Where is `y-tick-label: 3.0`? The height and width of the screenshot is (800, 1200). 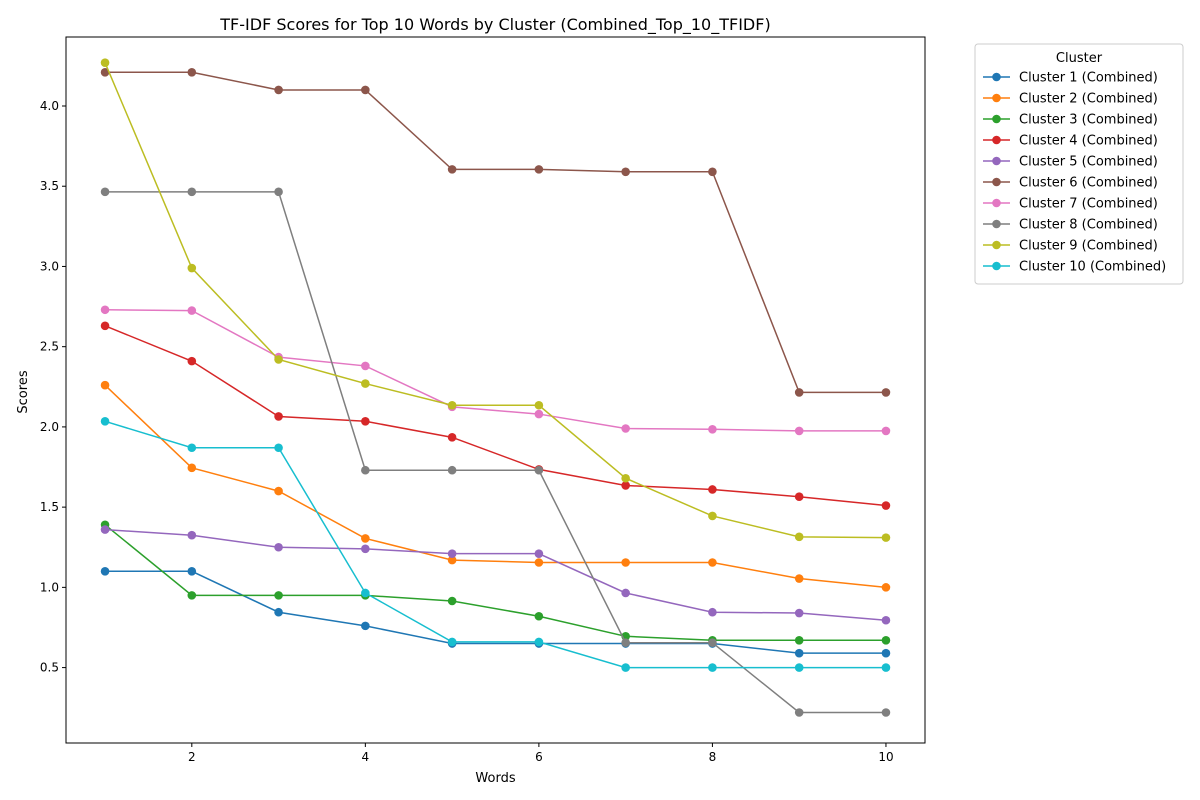
y-tick-label: 3.0 is located at coordinates (49, 266).